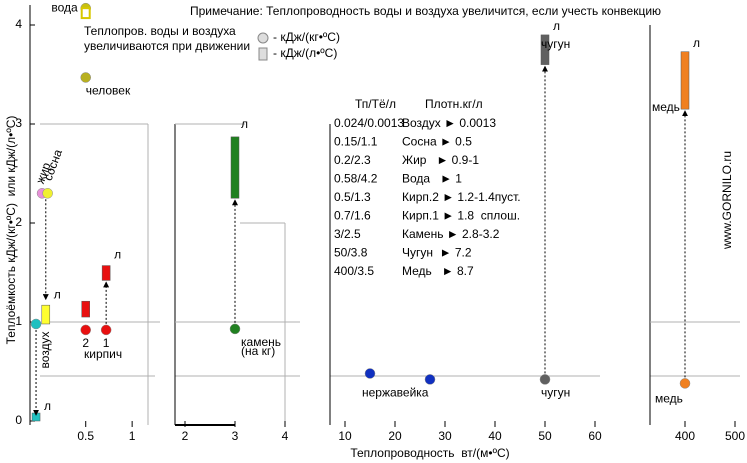 Image resolution: width=747 pixels, height=463 pixels. I want to click on point-label: медь, so click(669, 399).